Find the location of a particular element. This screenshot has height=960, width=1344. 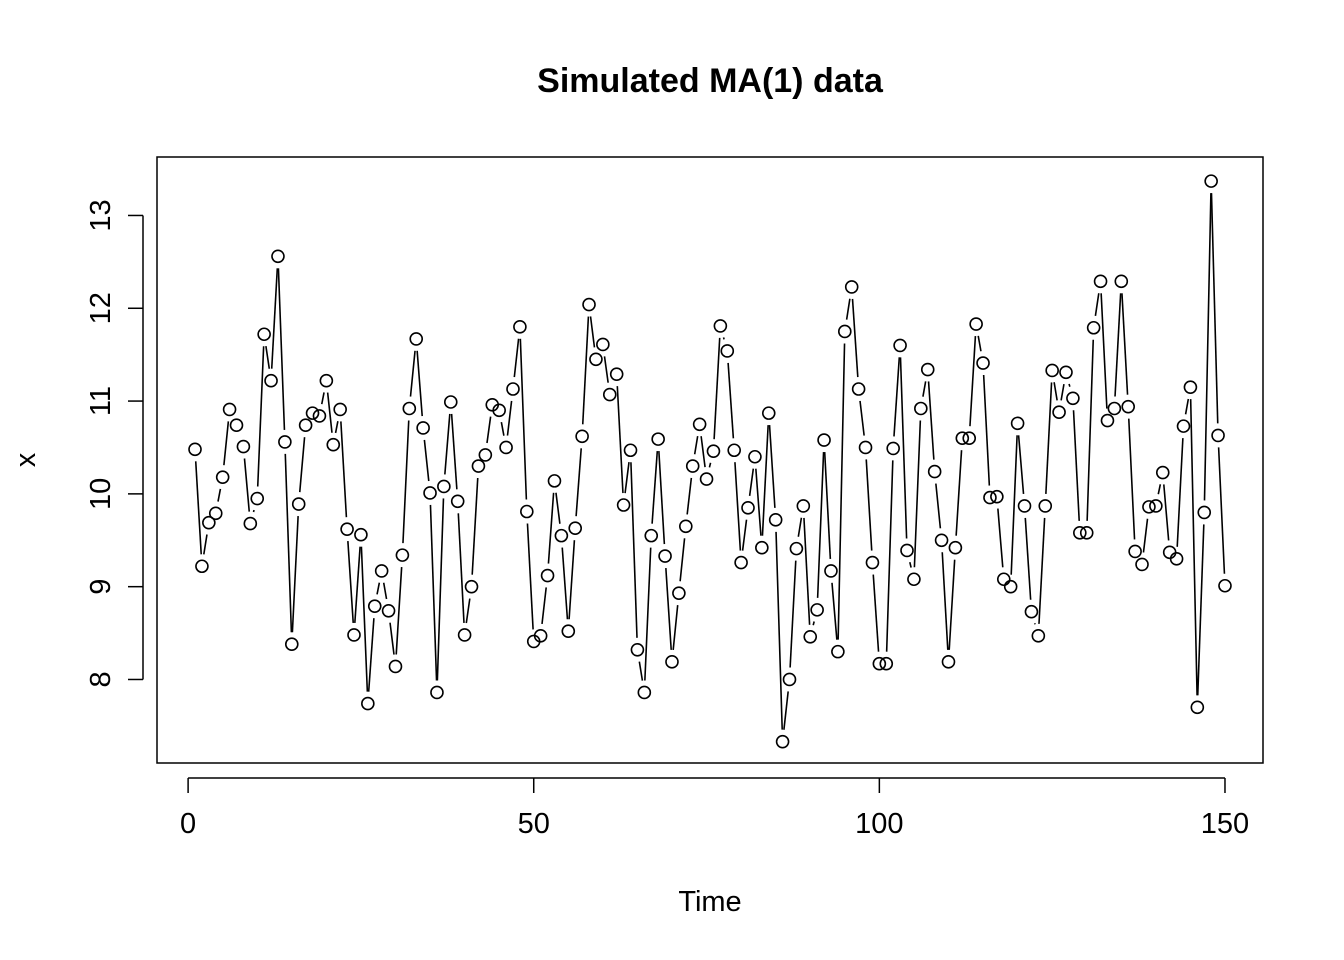

y-tick-label: 12 is located at coordinates (101, 308).